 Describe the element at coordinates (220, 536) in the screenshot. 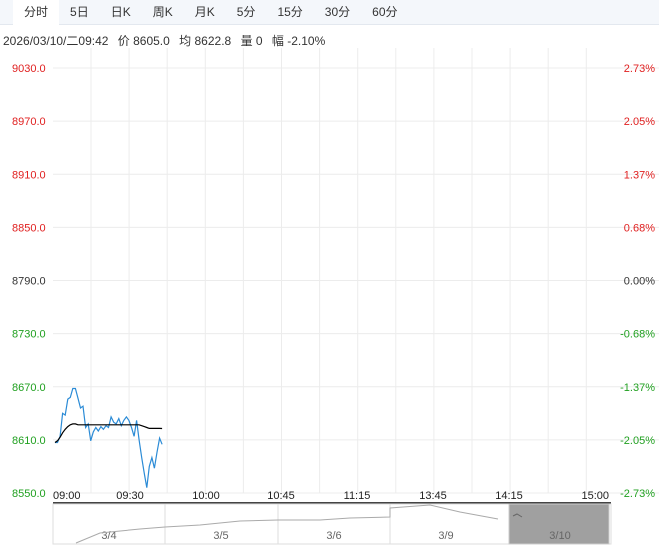

I see `navigator-date: 3/5` at that location.